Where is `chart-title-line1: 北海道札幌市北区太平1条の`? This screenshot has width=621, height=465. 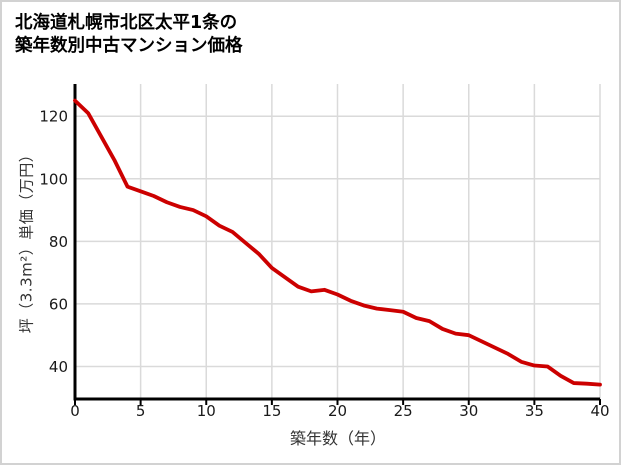
chart-title-line1: 北海道札幌市北区太平1条の is located at coordinates (126, 23).